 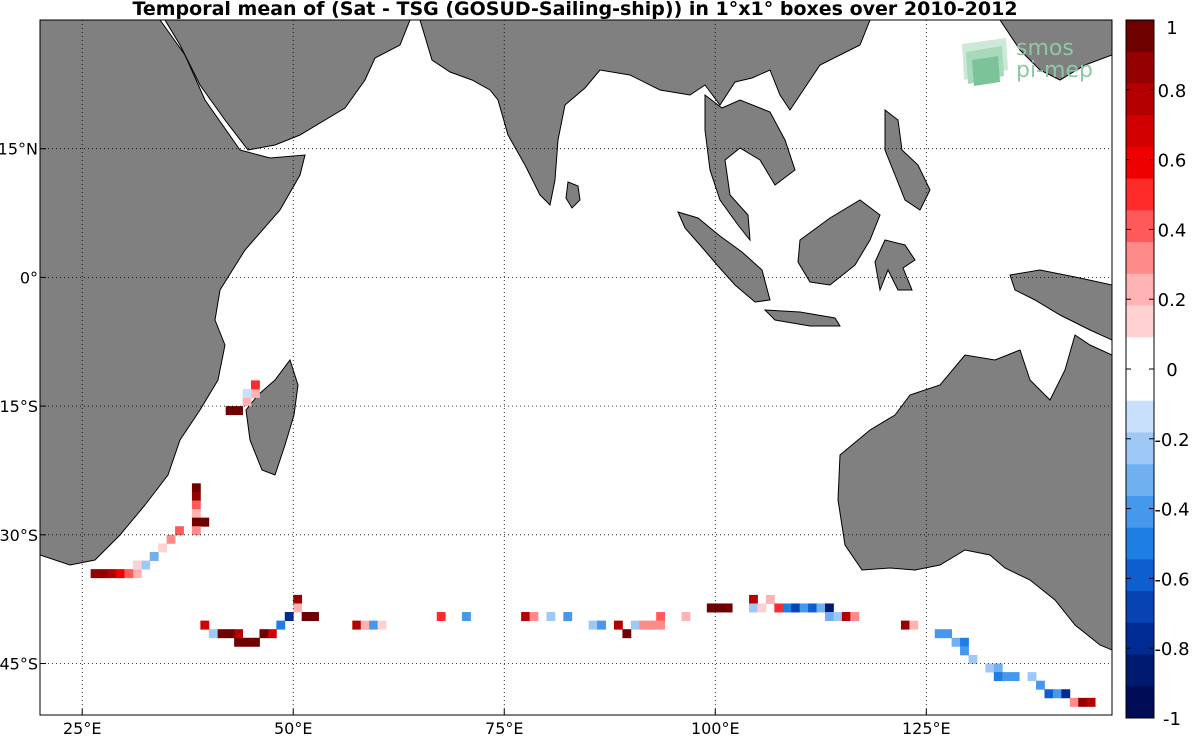 What do you see at coordinates (1054, 70) in the screenshot?
I see `logo-text-line2: pi-mep` at bounding box center [1054, 70].